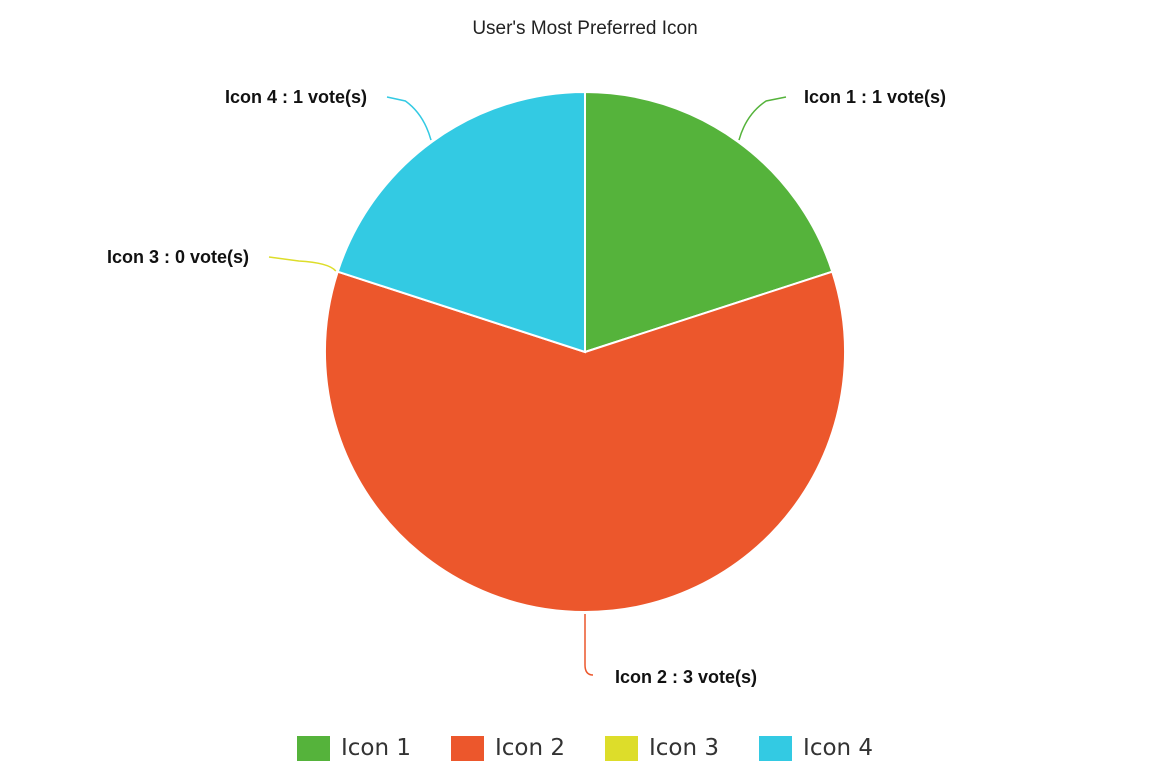 The width and height of the screenshot is (1170, 780). I want to click on legend-item-icon-1: Icon 1, so click(353, 748).